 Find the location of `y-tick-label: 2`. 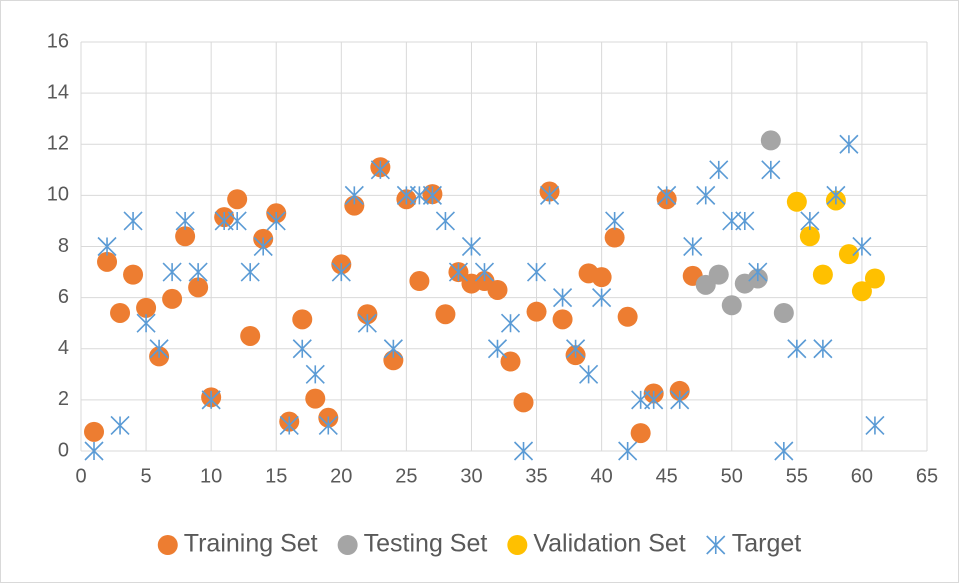

y-tick-label: 2 is located at coordinates (63, 399).